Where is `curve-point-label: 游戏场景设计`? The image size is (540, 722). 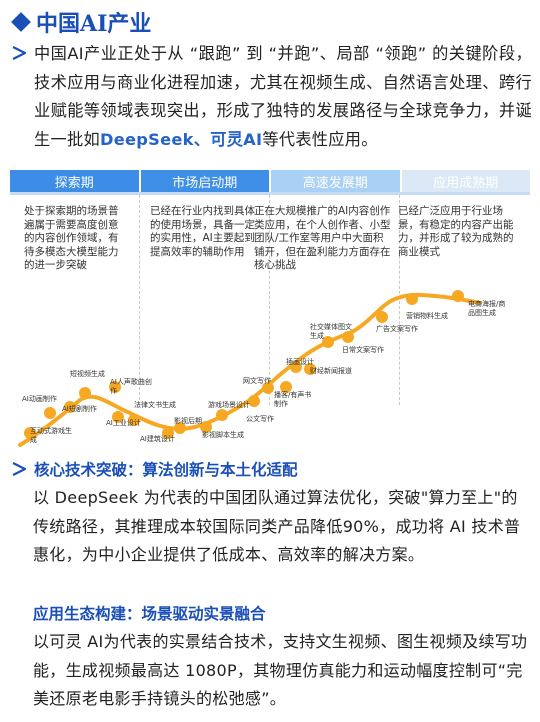 curve-point-label: 游戏场景设计 is located at coordinates (229, 405).